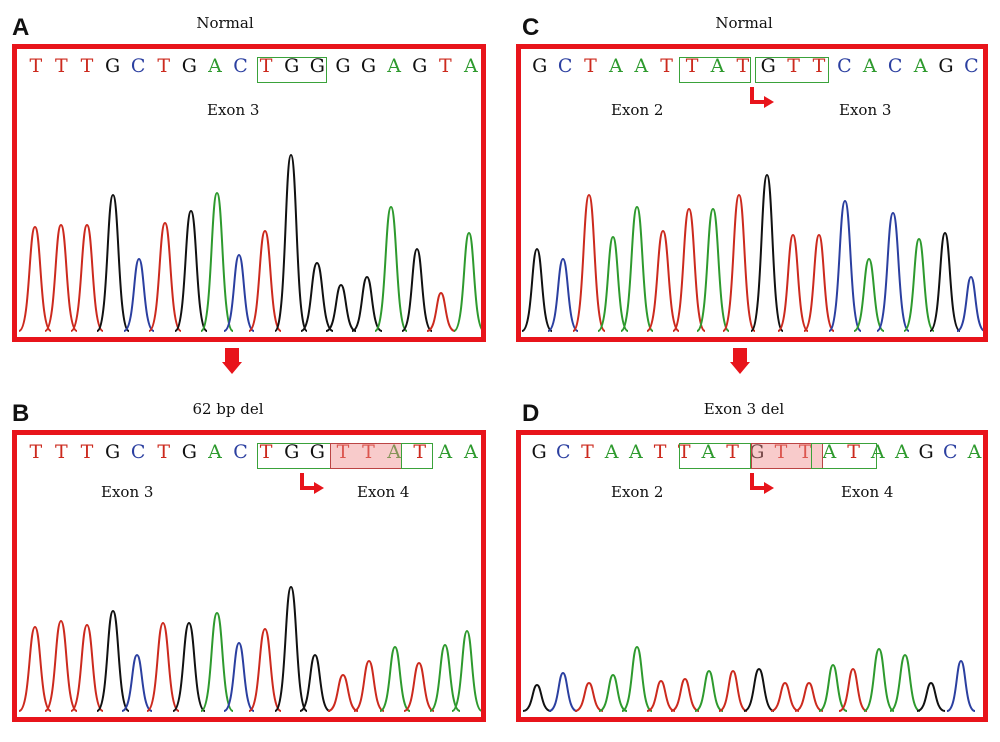 The image size is (1000, 742). Describe the element at coordinates (762, 483) in the screenshot. I see `junction-arrow-icon-d` at that location.